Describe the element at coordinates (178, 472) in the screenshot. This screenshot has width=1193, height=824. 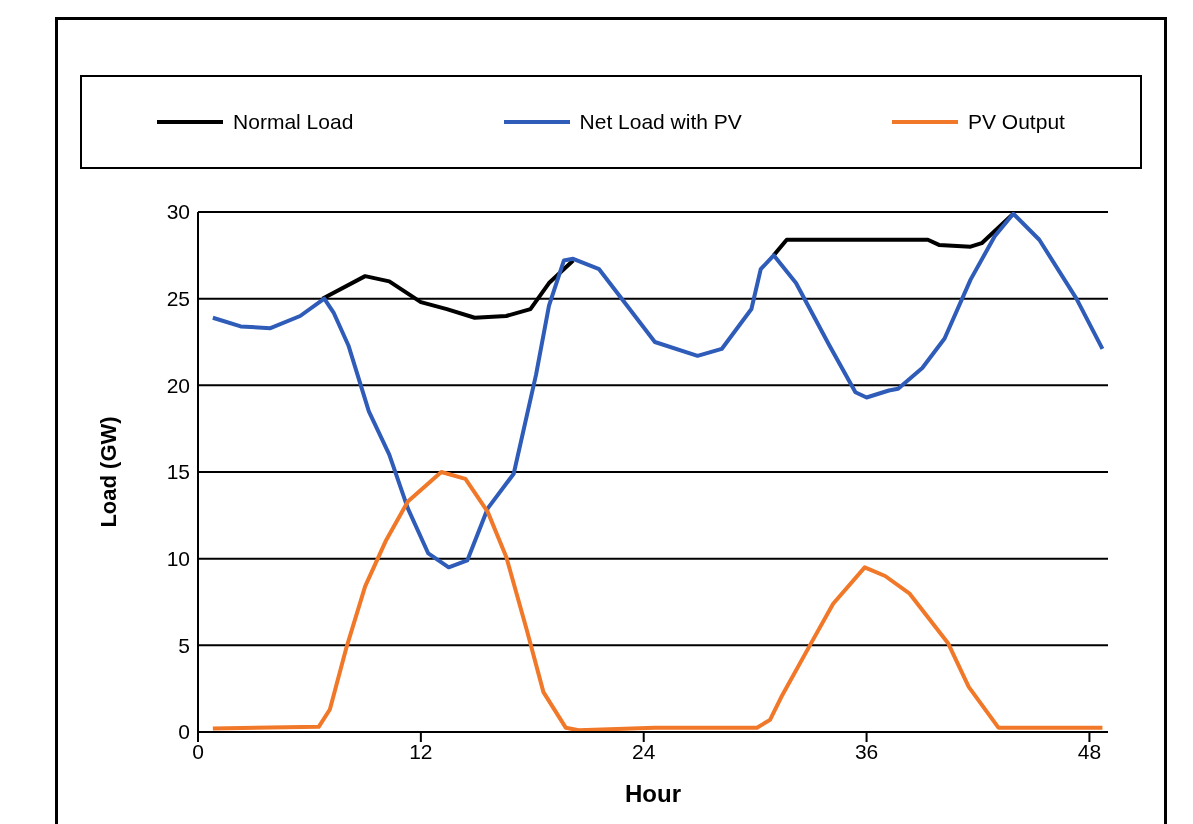
I see `y-tick-label: 15` at that location.